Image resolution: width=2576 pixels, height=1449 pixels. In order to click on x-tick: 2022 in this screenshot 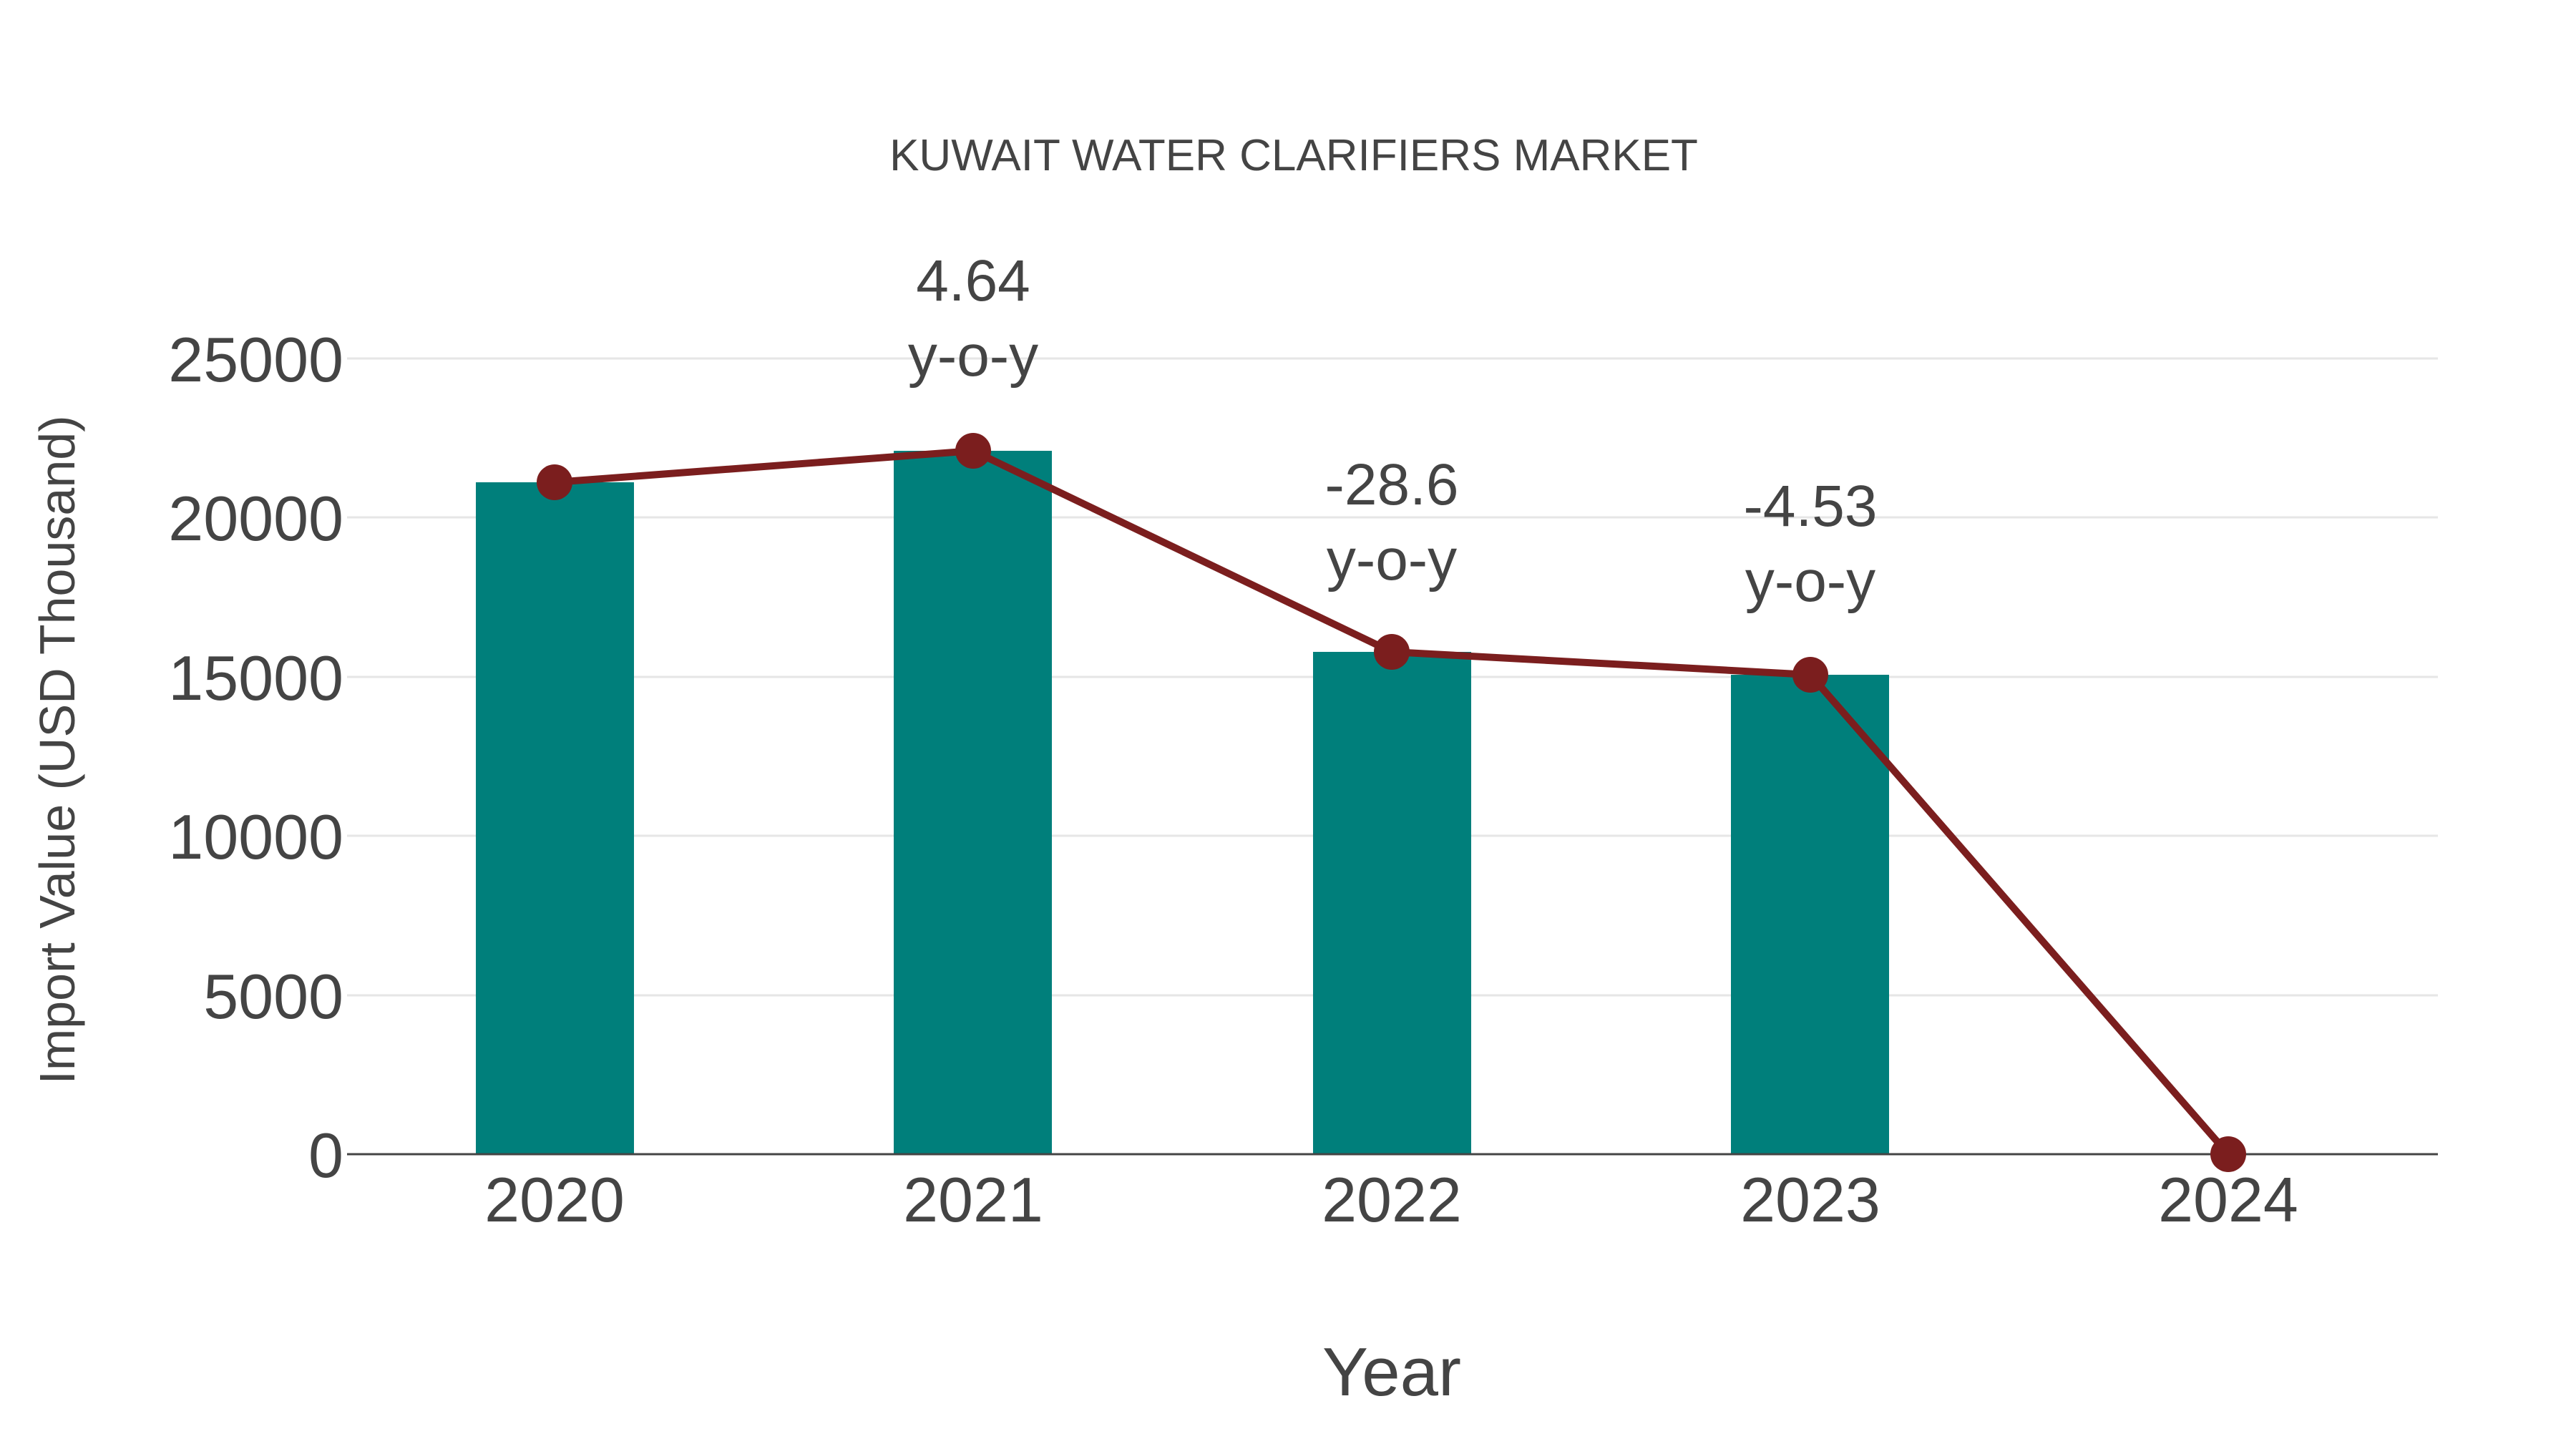, I will do `click(1392, 1199)`.